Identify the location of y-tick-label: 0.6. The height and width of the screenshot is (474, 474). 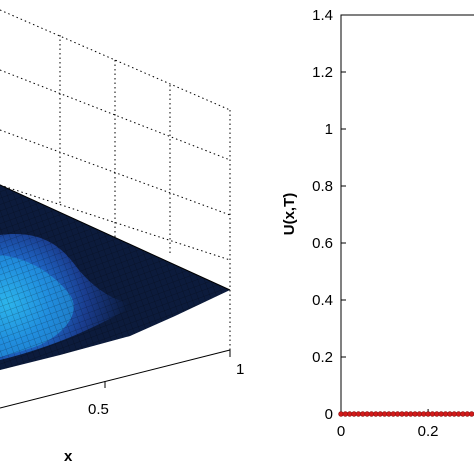
(322, 243).